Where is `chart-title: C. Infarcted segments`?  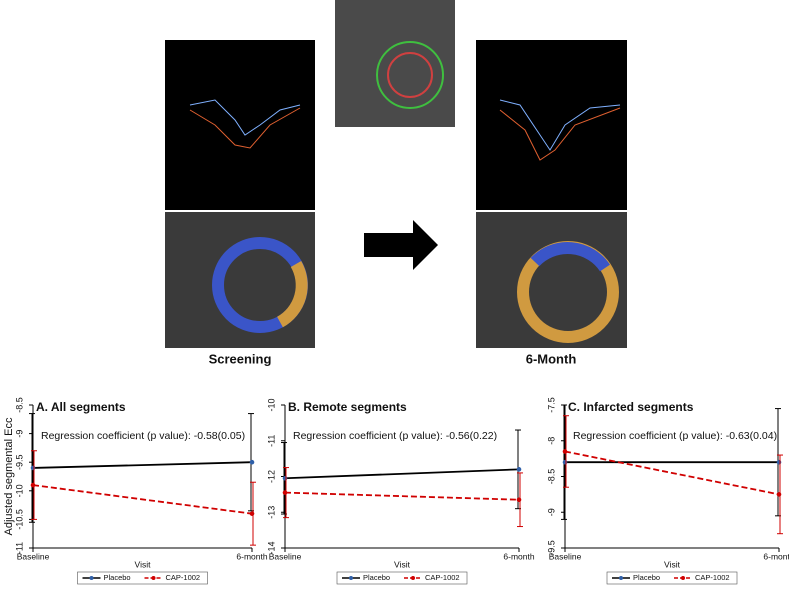
chart-title: C. Infarcted segments is located at coordinates (631, 407).